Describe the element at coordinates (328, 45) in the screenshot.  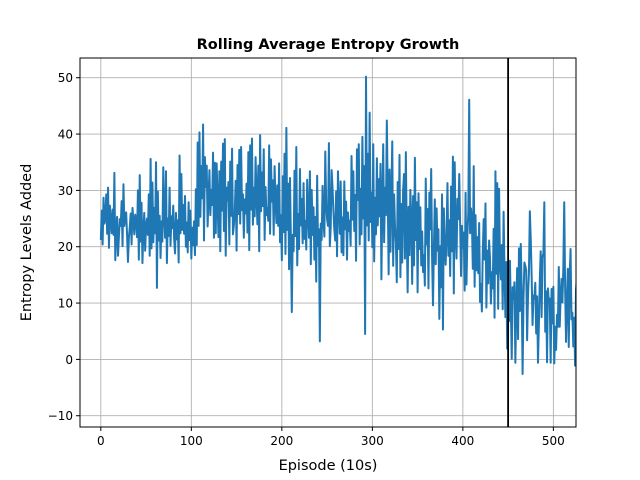
I see `chart-title: Rolling Average Entropy Growth` at that location.